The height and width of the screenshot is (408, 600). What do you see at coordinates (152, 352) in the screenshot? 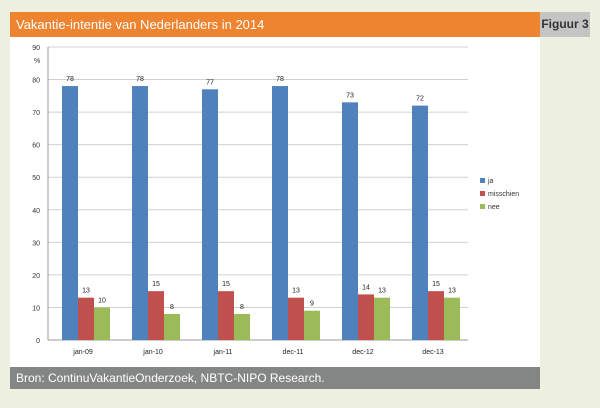
I see `x-tick-label: jan-10` at bounding box center [152, 352].